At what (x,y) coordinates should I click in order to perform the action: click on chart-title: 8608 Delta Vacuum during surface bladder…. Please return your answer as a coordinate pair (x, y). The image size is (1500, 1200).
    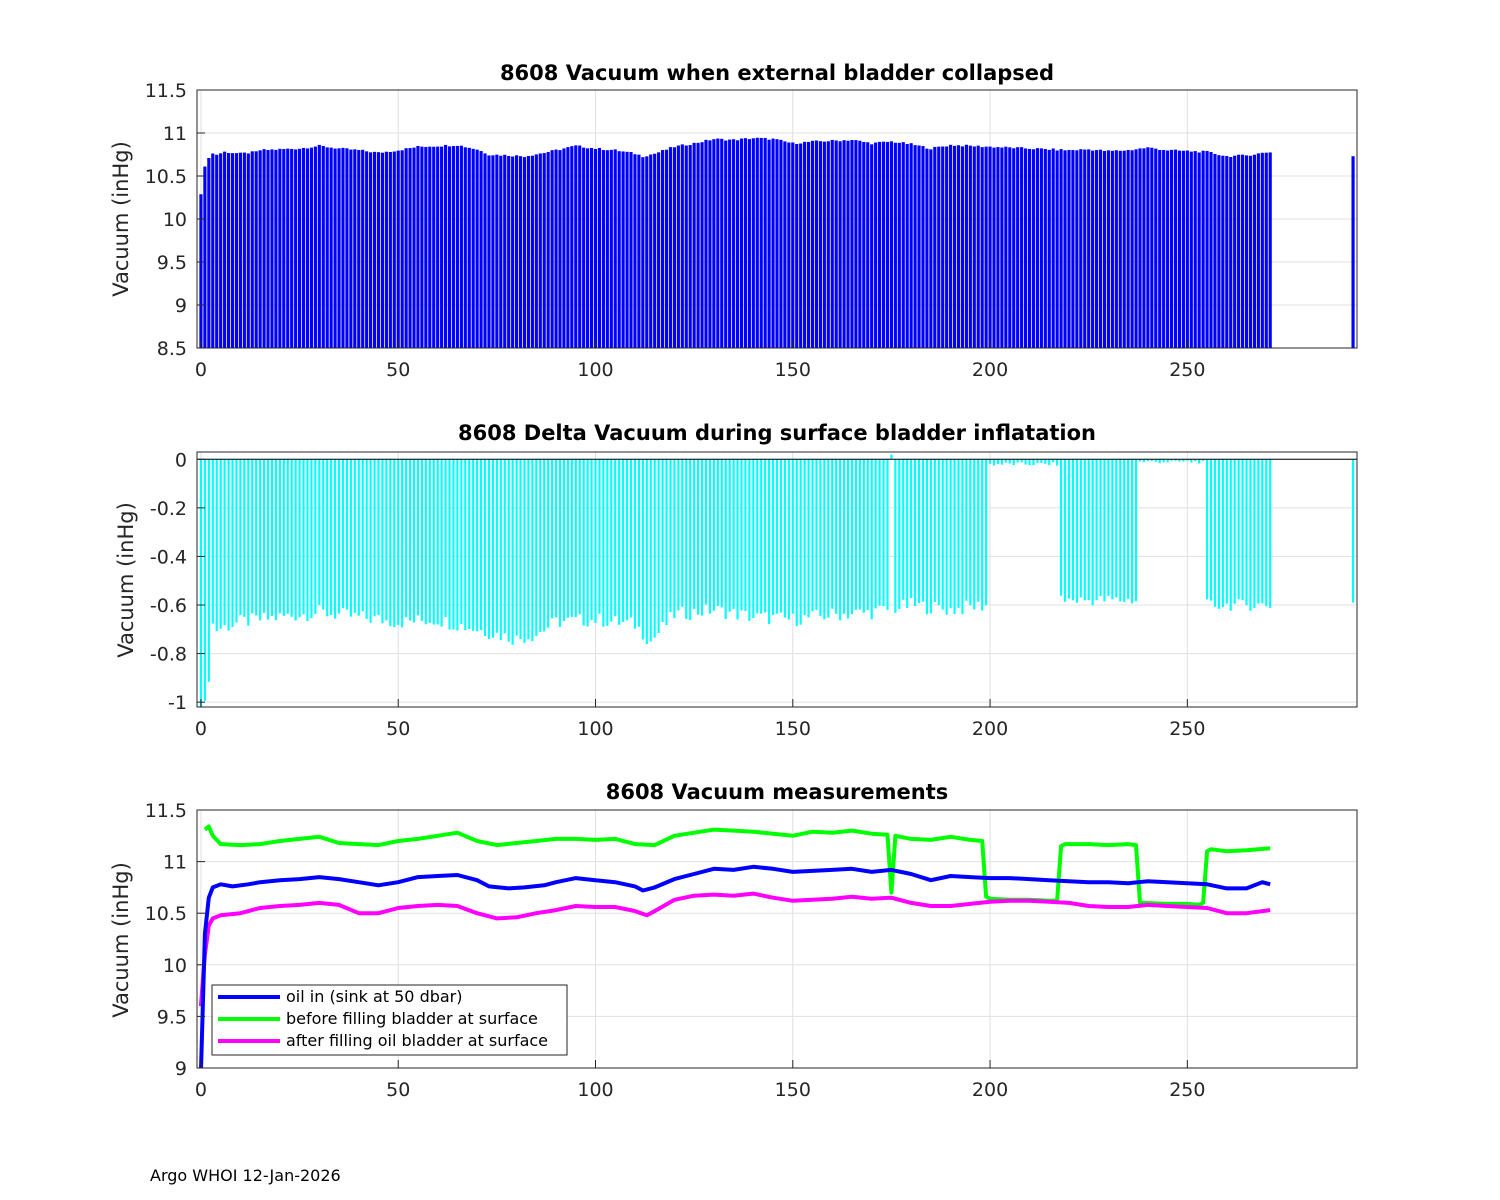
    Looking at the image, I should click on (777, 433).